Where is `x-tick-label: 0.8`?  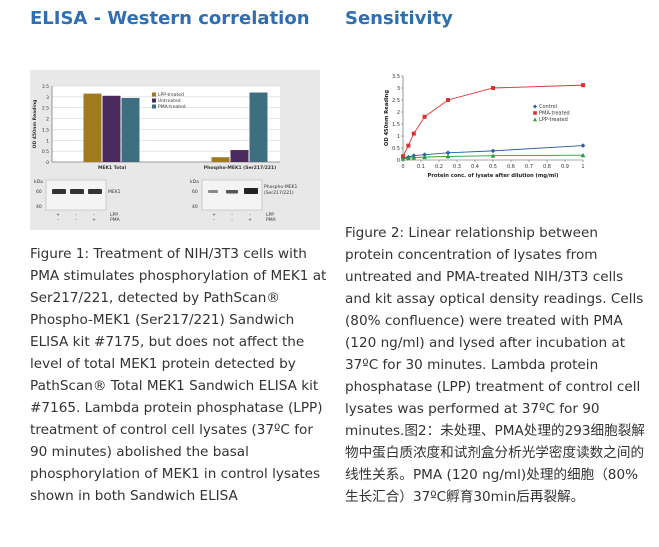 x-tick-label: 0.8 is located at coordinates (547, 167).